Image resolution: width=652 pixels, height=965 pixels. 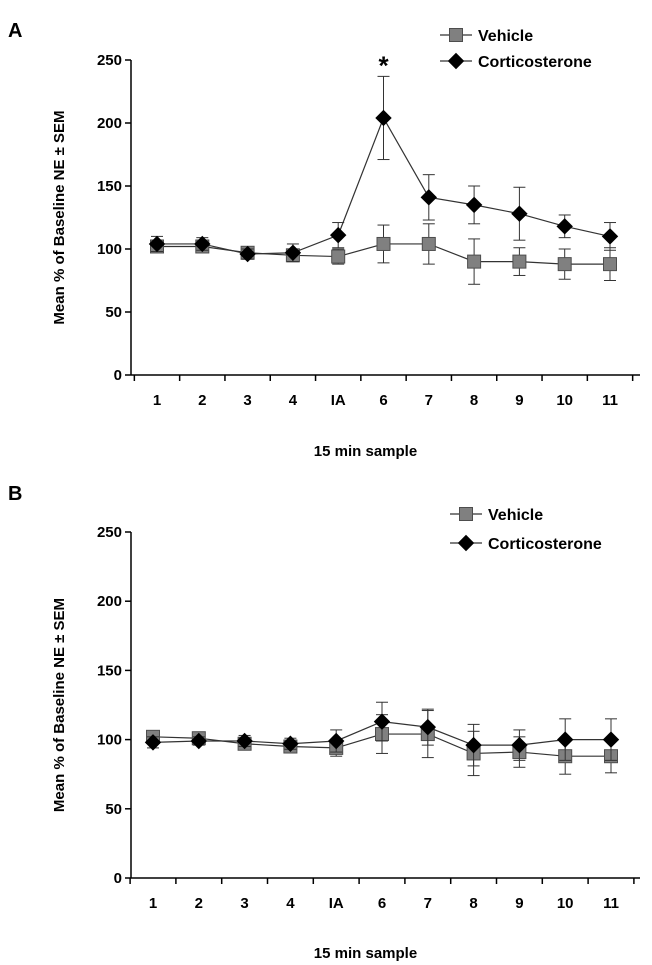 What do you see at coordinates (383, 65) in the screenshot?
I see `significance-asterisk: *` at bounding box center [383, 65].